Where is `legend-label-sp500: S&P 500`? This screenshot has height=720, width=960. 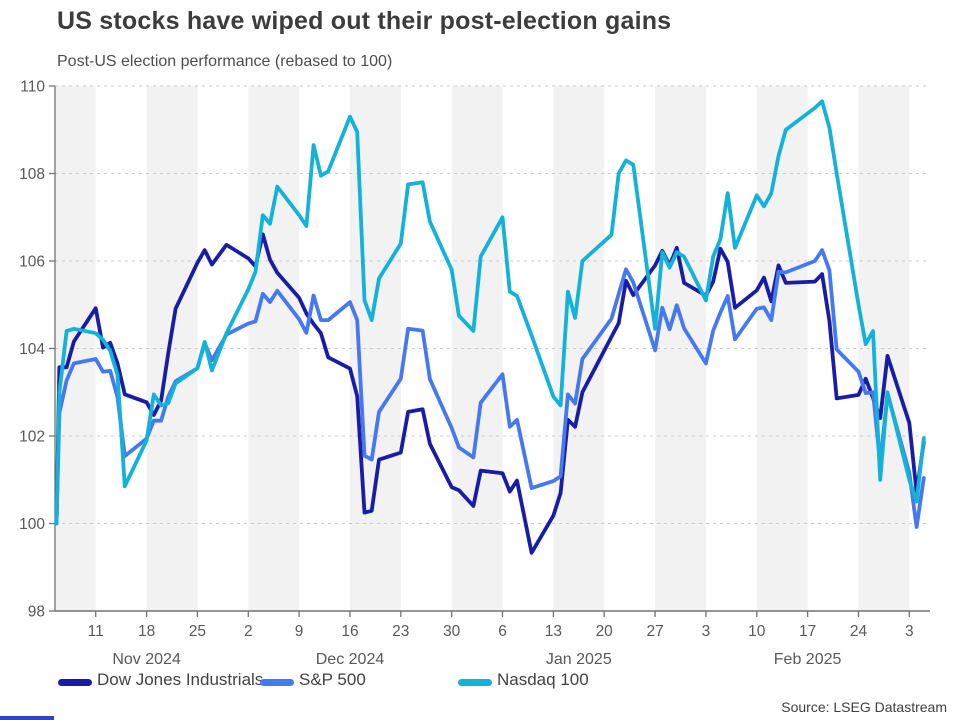
legend-label-sp500: S&P 500 is located at coordinates (332, 679).